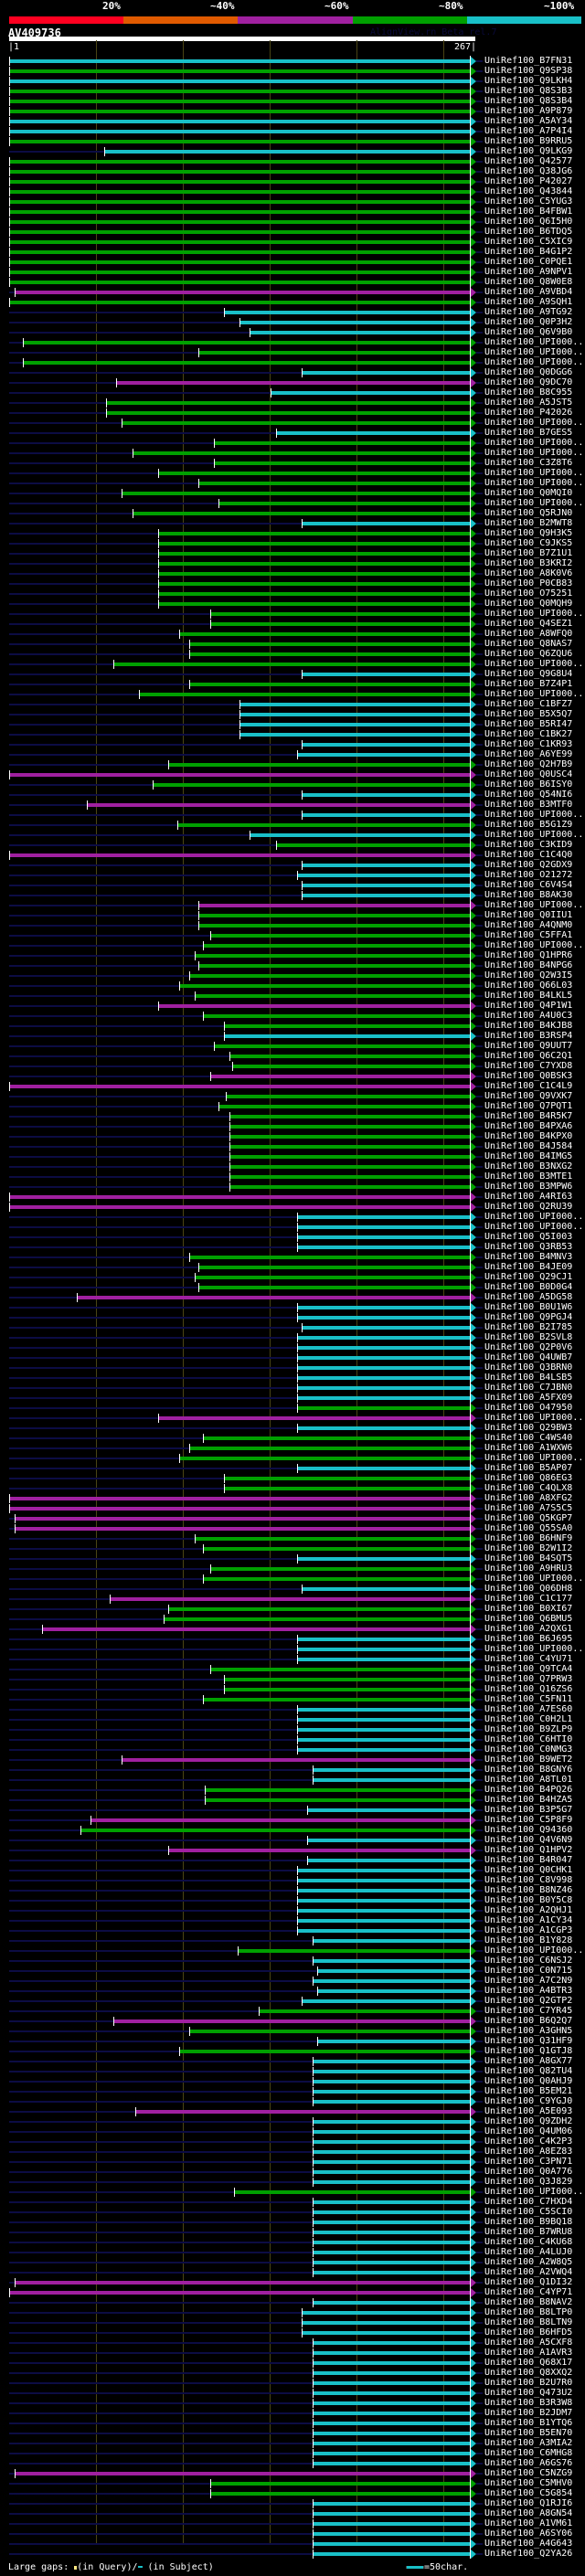 The height and width of the screenshot is (2576, 585). I want to click on hit-row: UniRef100_C0NMG3, so click(293, 1749).